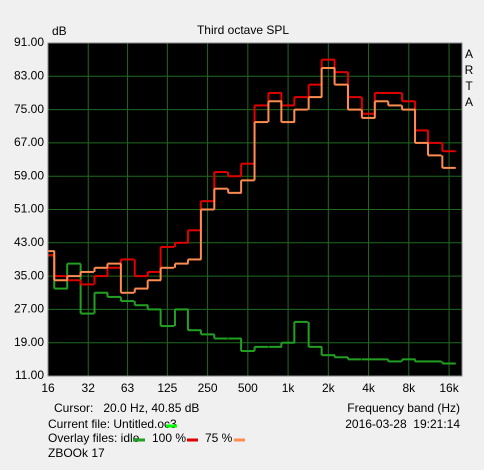 This screenshot has height=470, width=484. I want to click on current-file: Current file: Untitled.oc3, so click(112, 424).